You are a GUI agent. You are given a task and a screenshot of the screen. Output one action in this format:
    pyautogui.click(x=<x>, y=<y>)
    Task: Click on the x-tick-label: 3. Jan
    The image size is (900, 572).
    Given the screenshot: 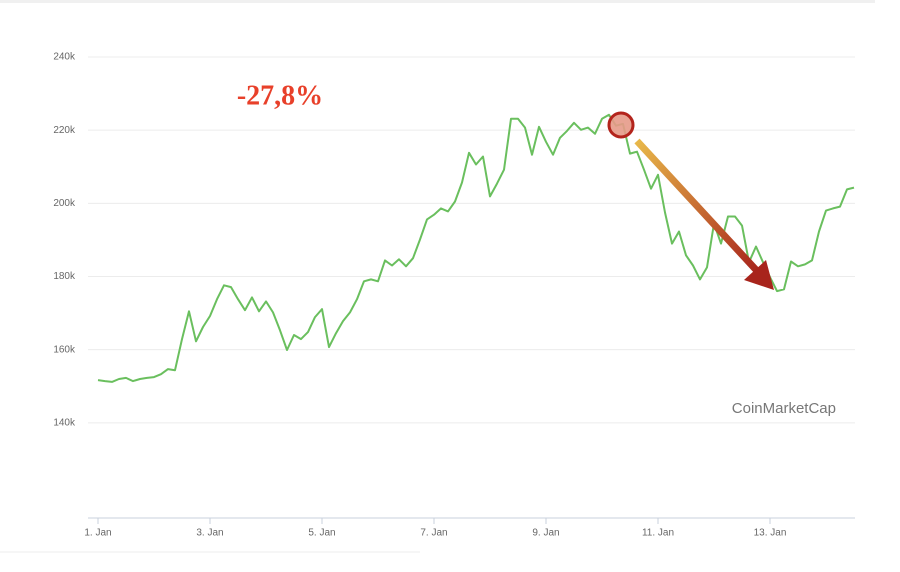 What is the action you would take?
    pyautogui.click(x=209, y=533)
    